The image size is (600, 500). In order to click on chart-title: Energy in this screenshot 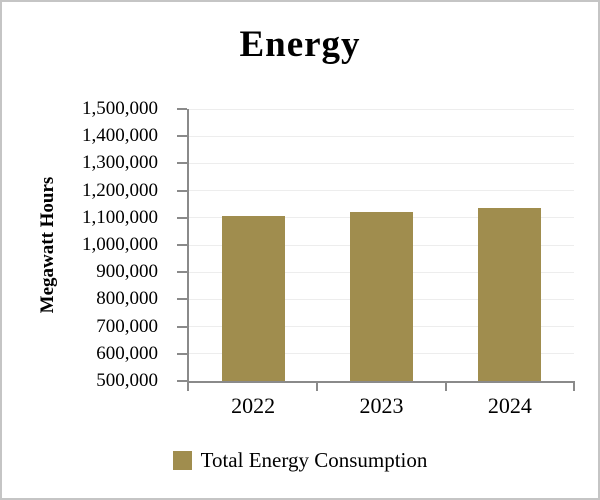, I will do `click(300, 44)`.